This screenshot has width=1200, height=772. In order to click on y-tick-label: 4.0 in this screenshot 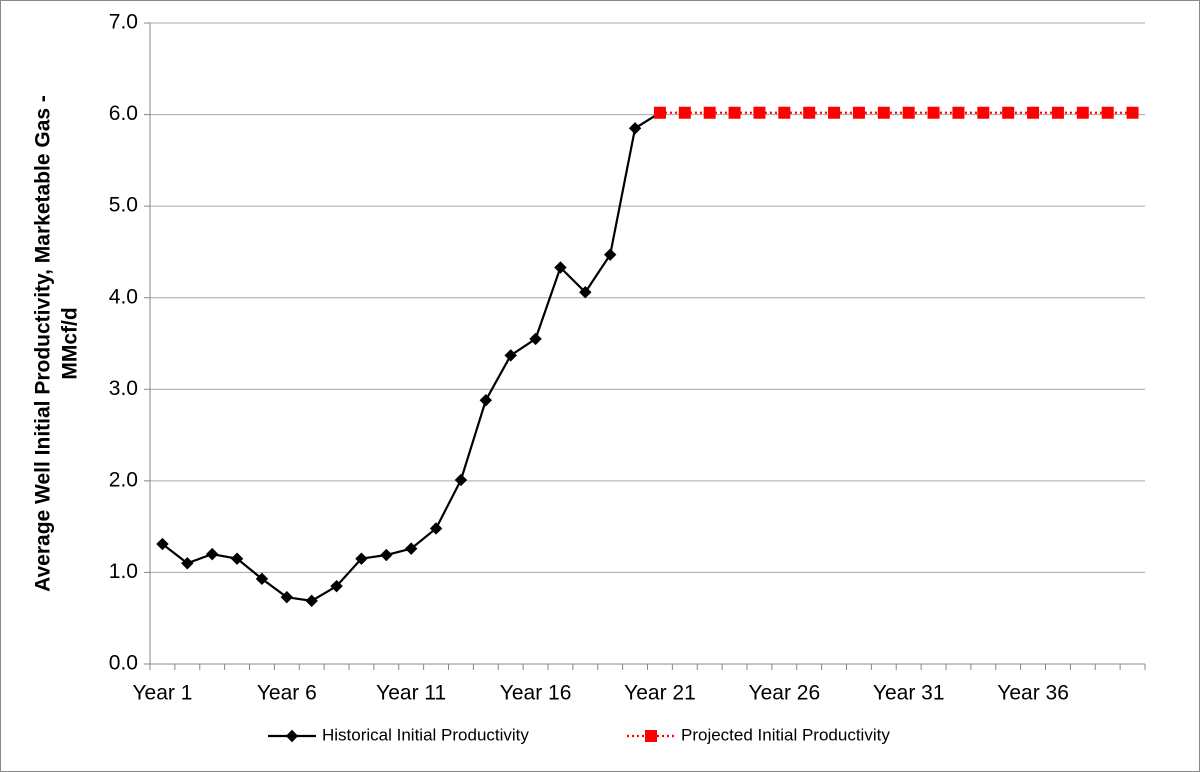, I will do `click(123, 296)`.